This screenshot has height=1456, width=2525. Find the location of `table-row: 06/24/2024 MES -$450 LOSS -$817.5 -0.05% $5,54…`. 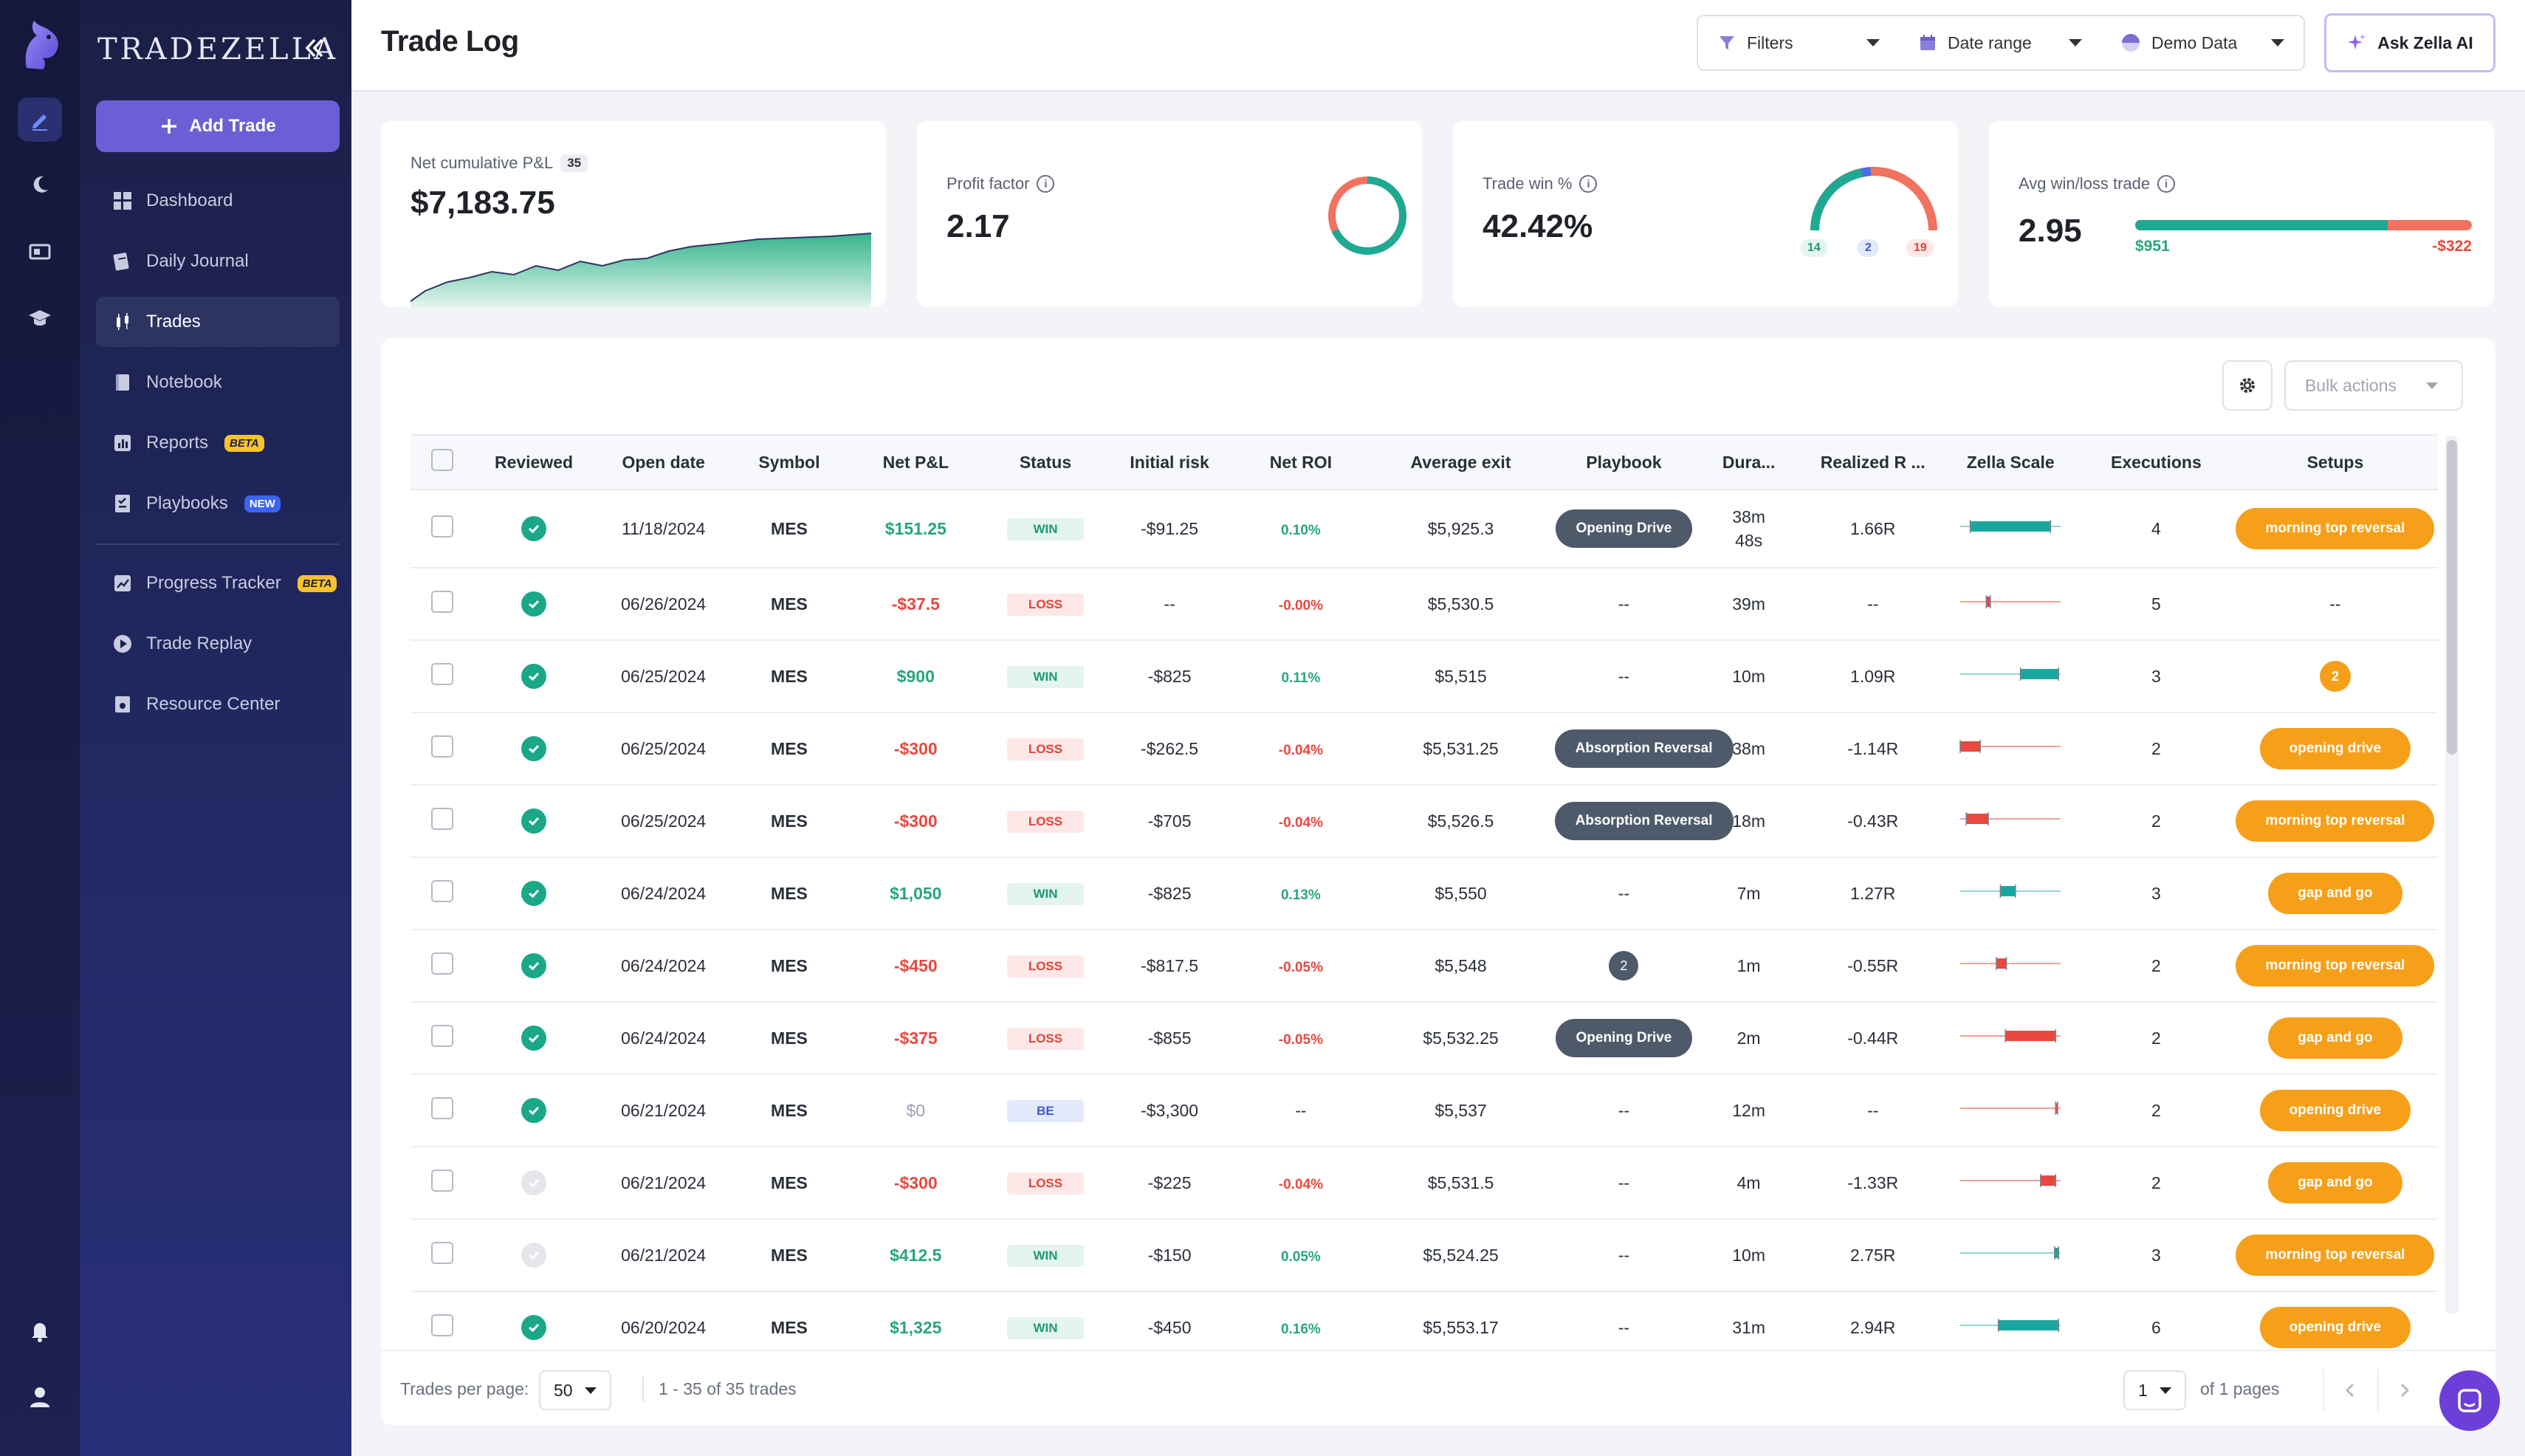

table-row: 06/24/2024 MES -$450 LOSS -$817.5 -0.05% $5,54… is located at coordinates (1424, 967).